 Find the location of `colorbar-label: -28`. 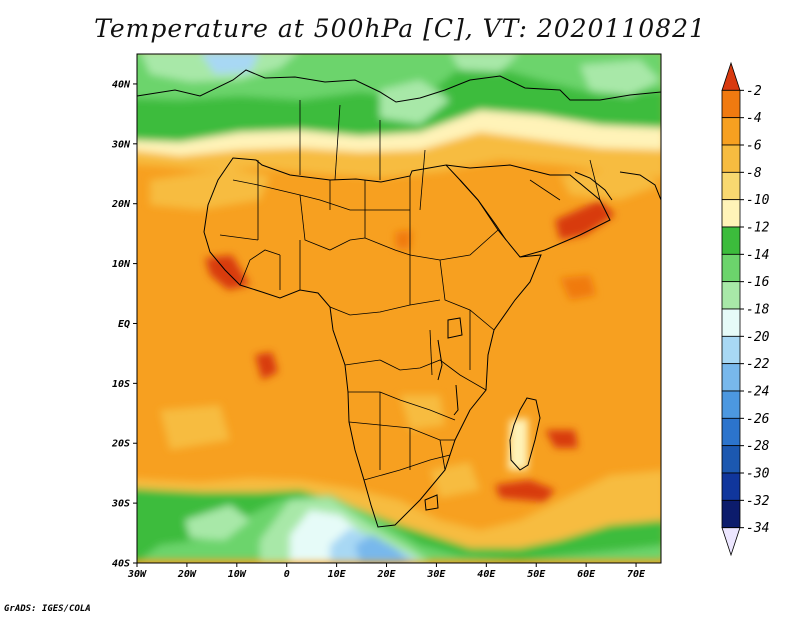

colorbar-label: -28 is located at coordinates (758, 446).